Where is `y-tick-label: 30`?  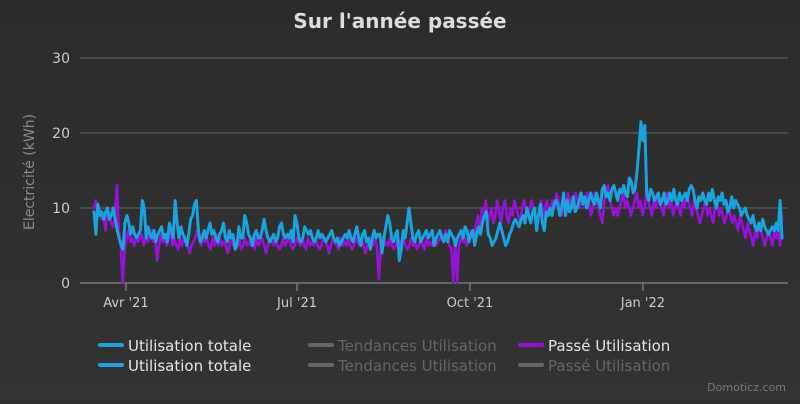 y-tick-label: 30 is located at coordinates (61, 59).